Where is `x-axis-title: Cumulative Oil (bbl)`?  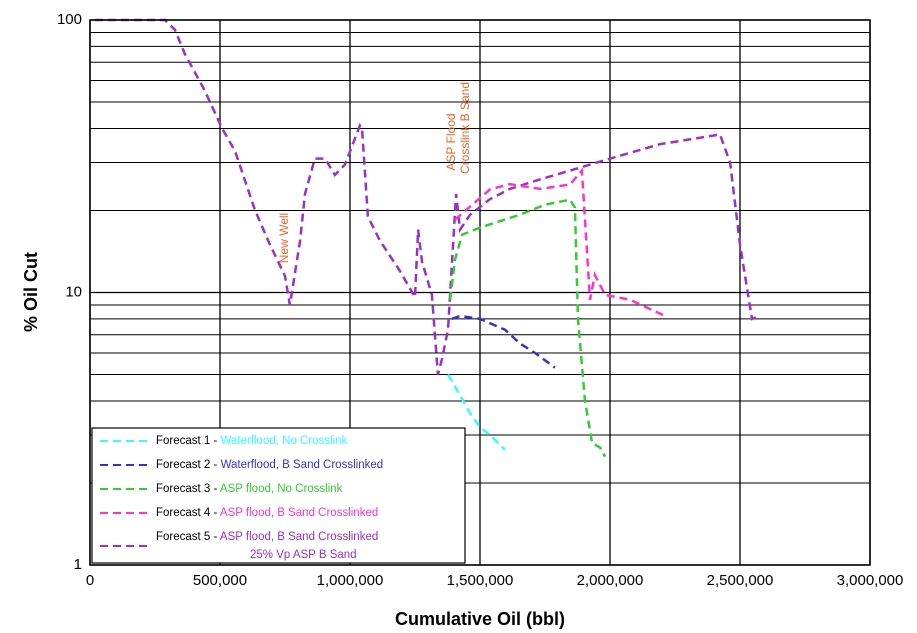
x-axis-title: Cumulative Oil (bbl) is located at coordinates (480, 619).